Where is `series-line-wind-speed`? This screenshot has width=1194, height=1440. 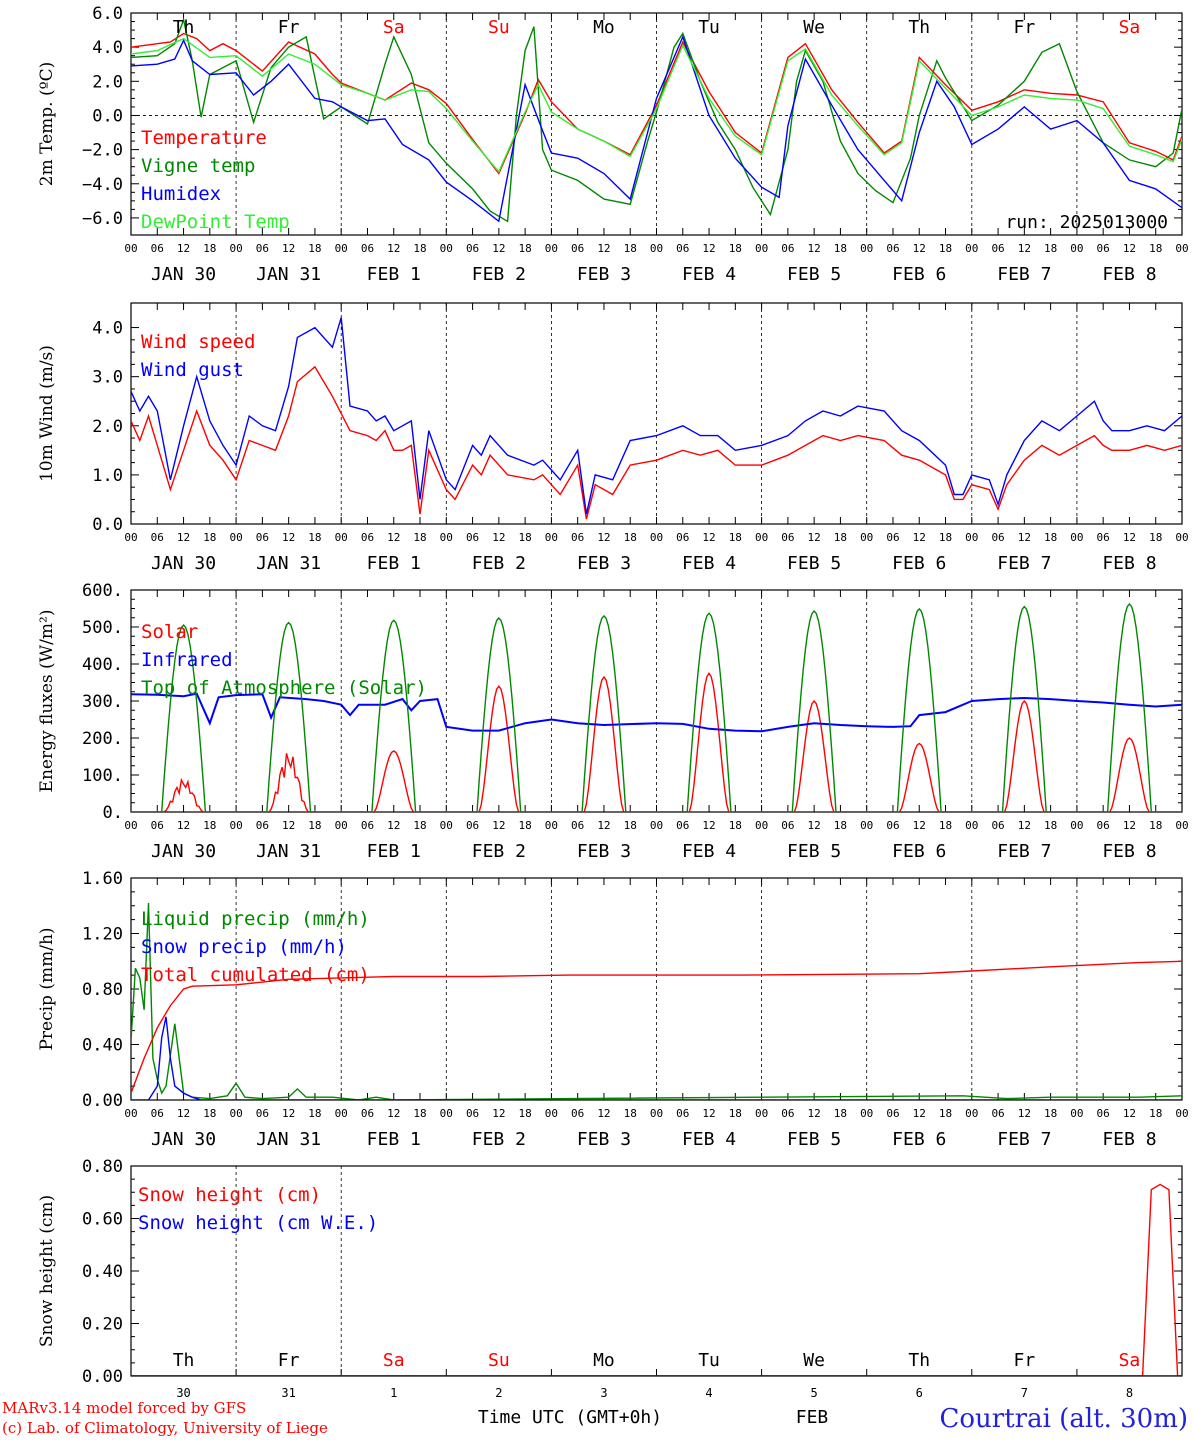
series-line-wind-speed is located at coordinates (656, 442).